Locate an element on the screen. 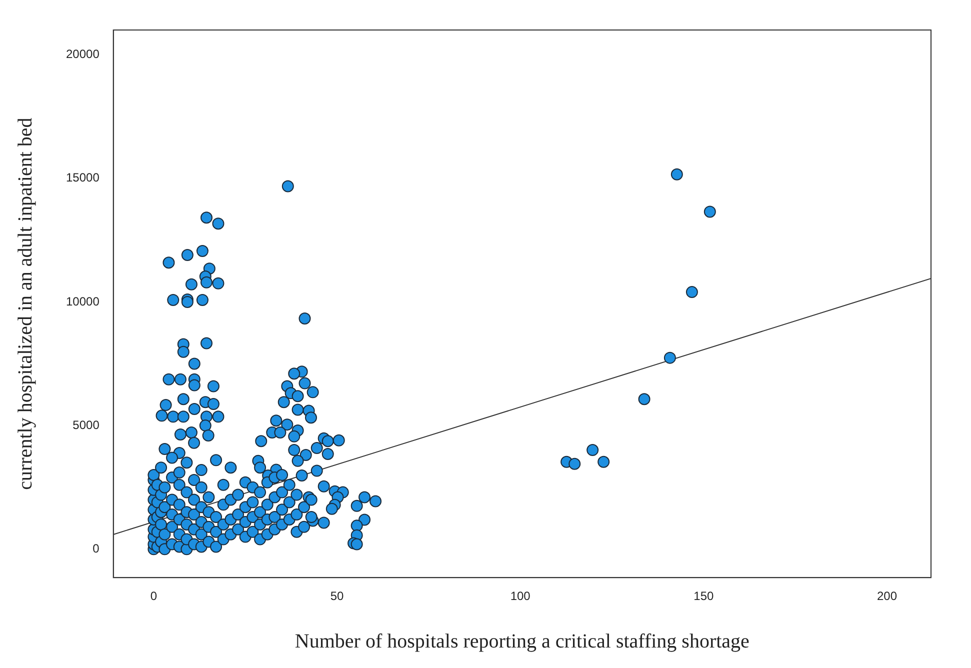  x-tick-label: 50 is located at coordinates (337, 596).